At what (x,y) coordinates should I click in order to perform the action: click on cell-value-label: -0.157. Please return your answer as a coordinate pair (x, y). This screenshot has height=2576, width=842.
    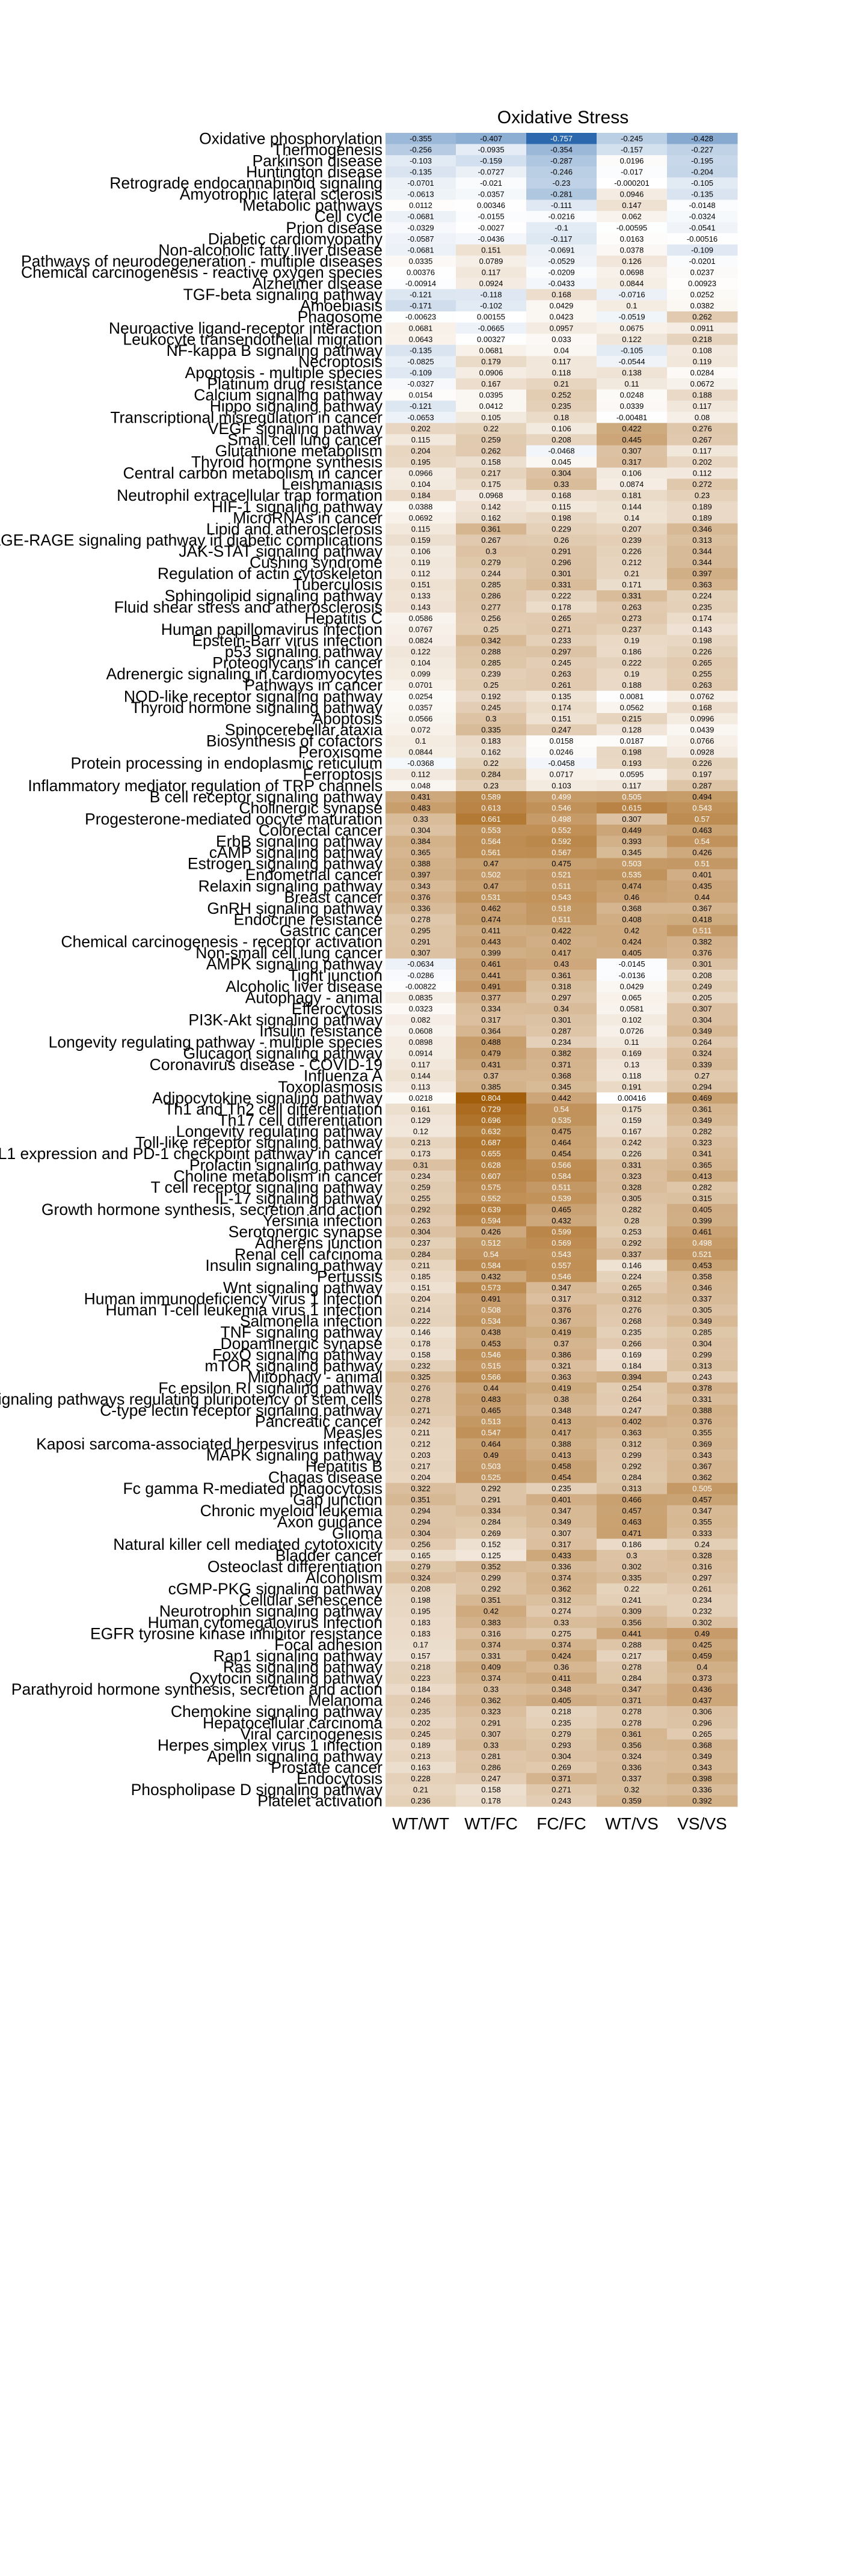
    Looking at the image, I should click on (632, 149).